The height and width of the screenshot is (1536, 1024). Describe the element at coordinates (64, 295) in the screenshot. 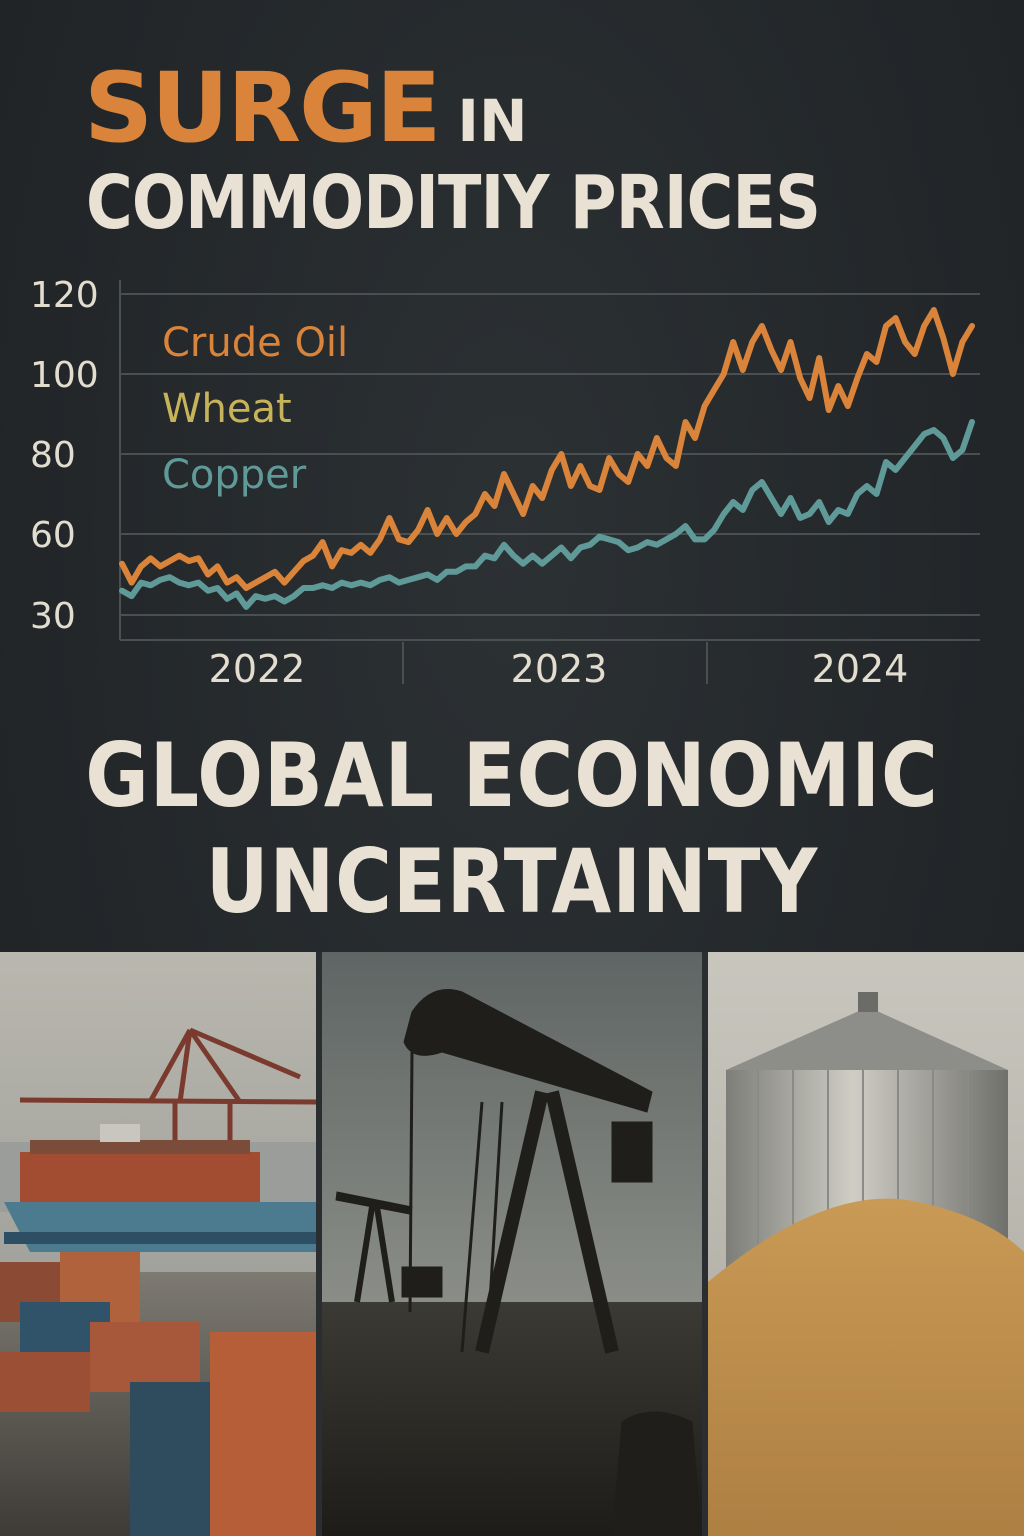

I see `y-tick-label: 120` at that location.